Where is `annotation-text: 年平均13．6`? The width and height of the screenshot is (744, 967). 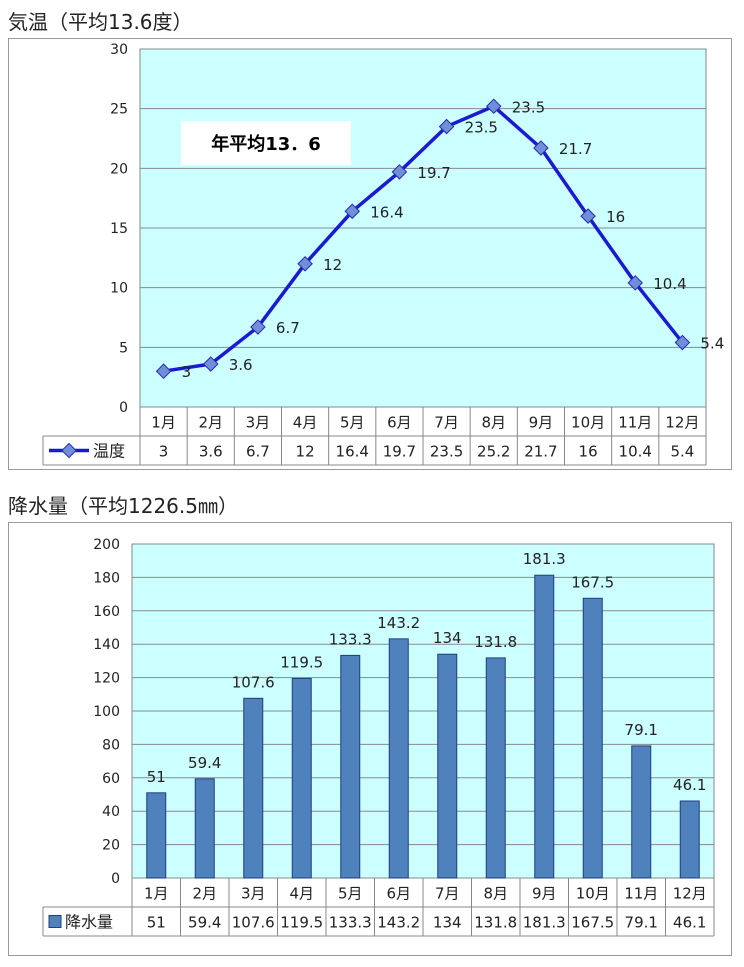 annotation-text: 年平均13．6 is located at coordinates (266, 144).